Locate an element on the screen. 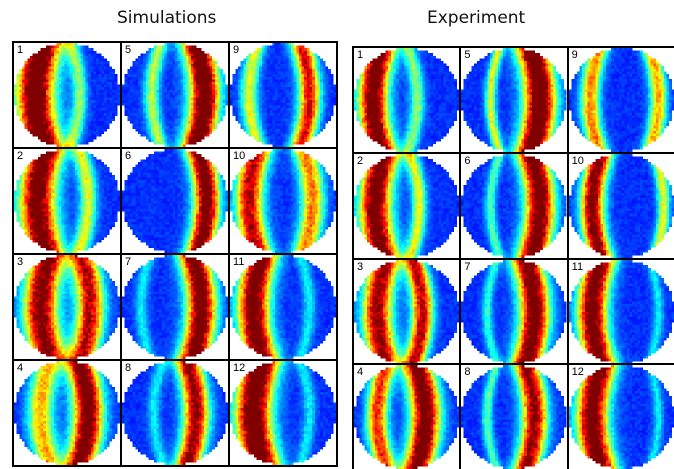 Image resolution: width=674 pixels, height=469 pixels. simulations-cell-6: 6 is located at coordinates (175, 201).